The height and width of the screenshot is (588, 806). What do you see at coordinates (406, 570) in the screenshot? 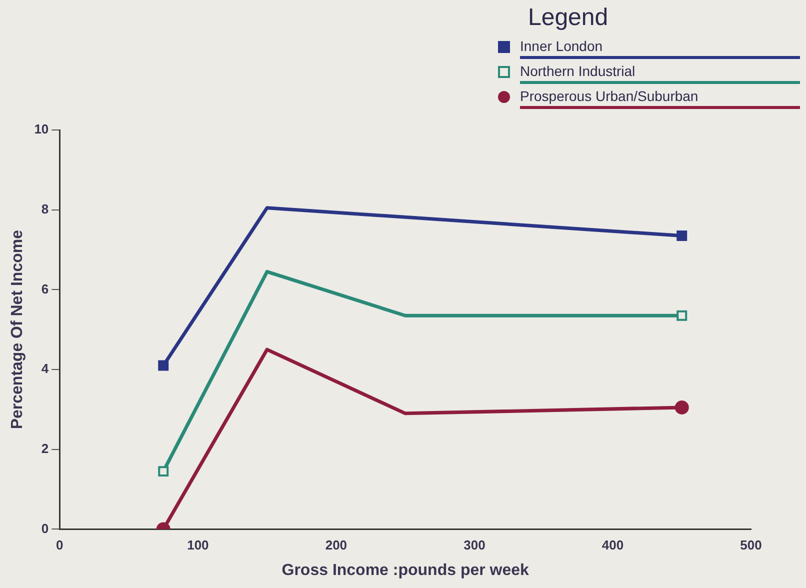
I see `x-axis-title: Gross Income :pounds per week` at bounding box center [406, 570].